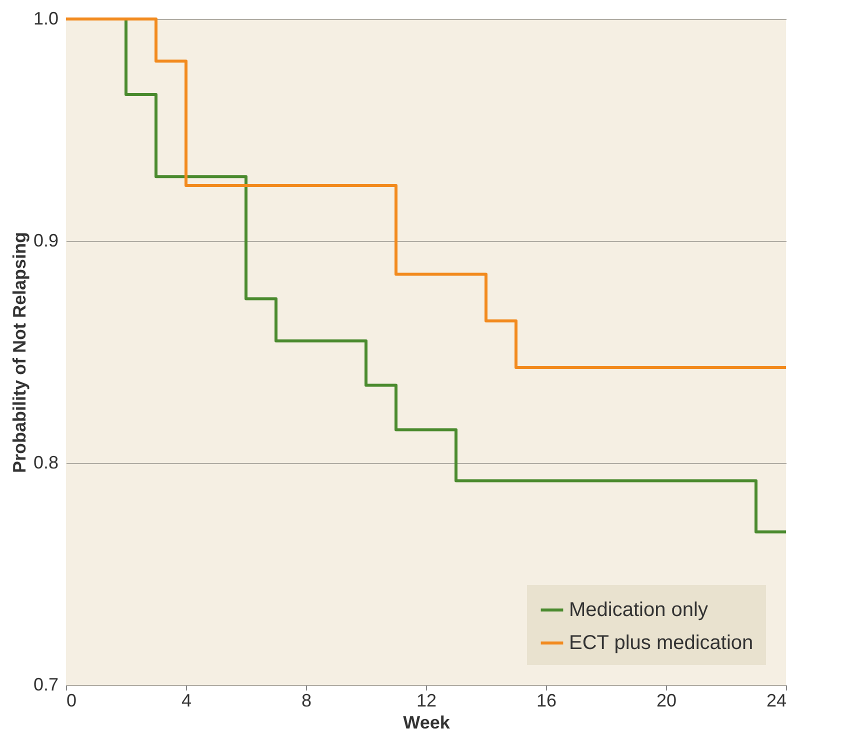 The width and height of the screenshot is (844, 750). What do you see at coordinates (306, 700) in the screenshot?
I see `x-tick-label: 8` at bounding box center [306, 700].